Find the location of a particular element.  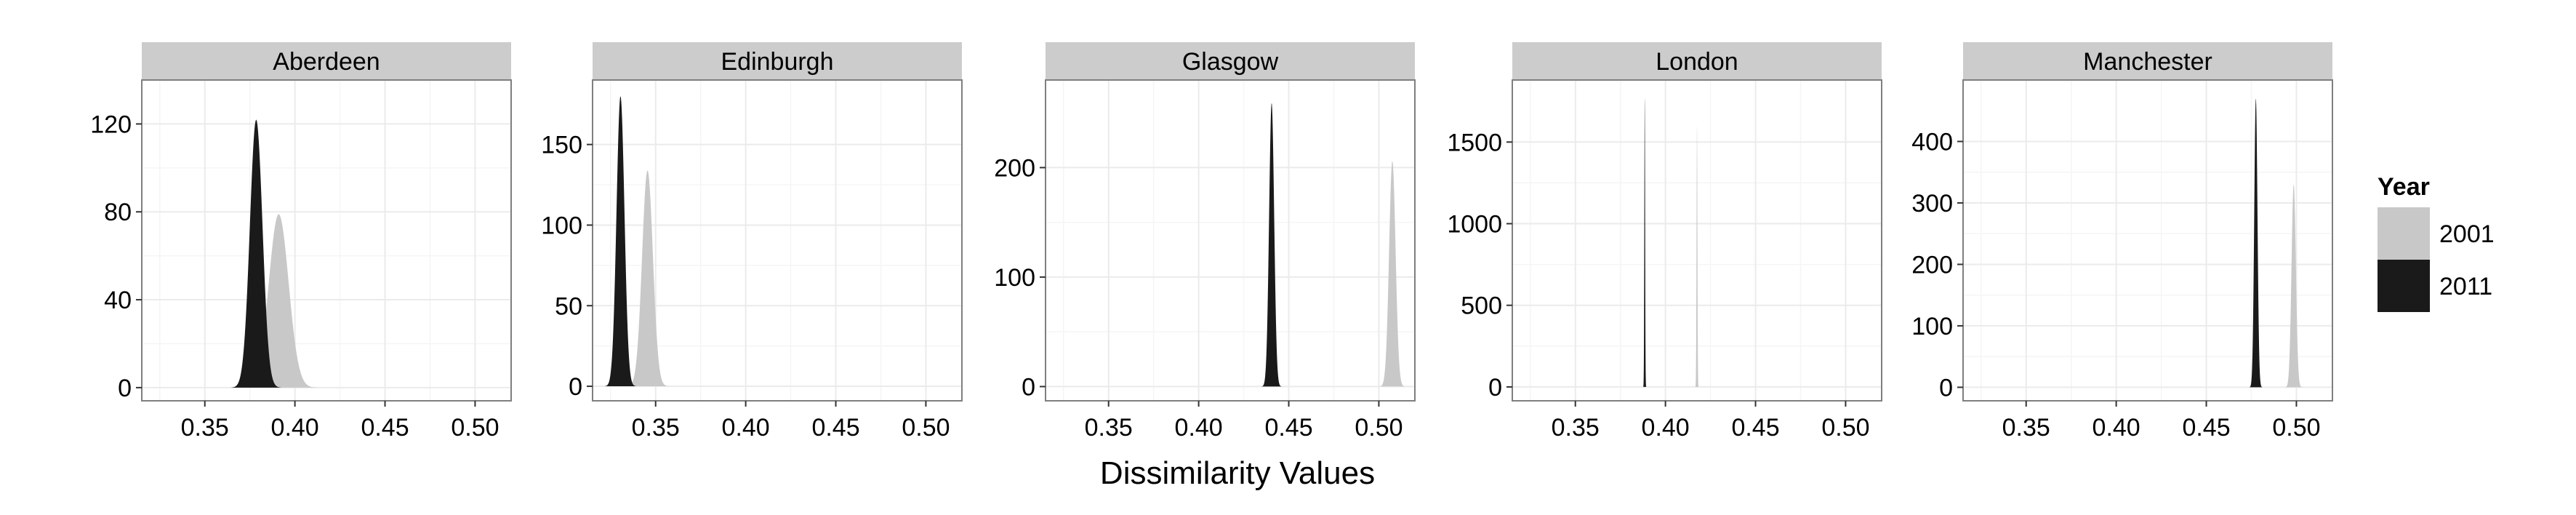

legend-title: Year is located at coordinates (2404, 187).